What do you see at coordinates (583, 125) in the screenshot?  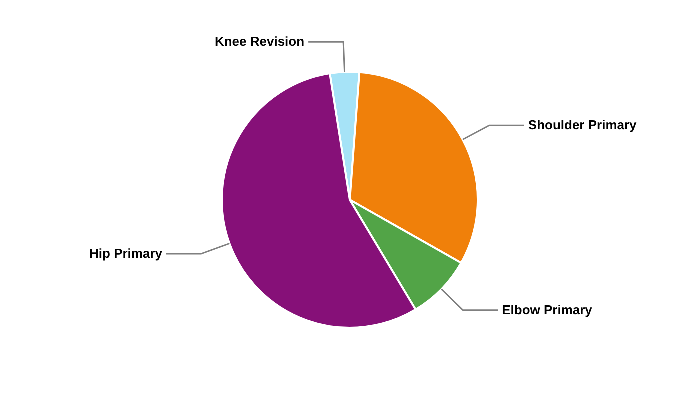 I see `slice-label: Shoulder Primary` at bounding box center [583, 125].